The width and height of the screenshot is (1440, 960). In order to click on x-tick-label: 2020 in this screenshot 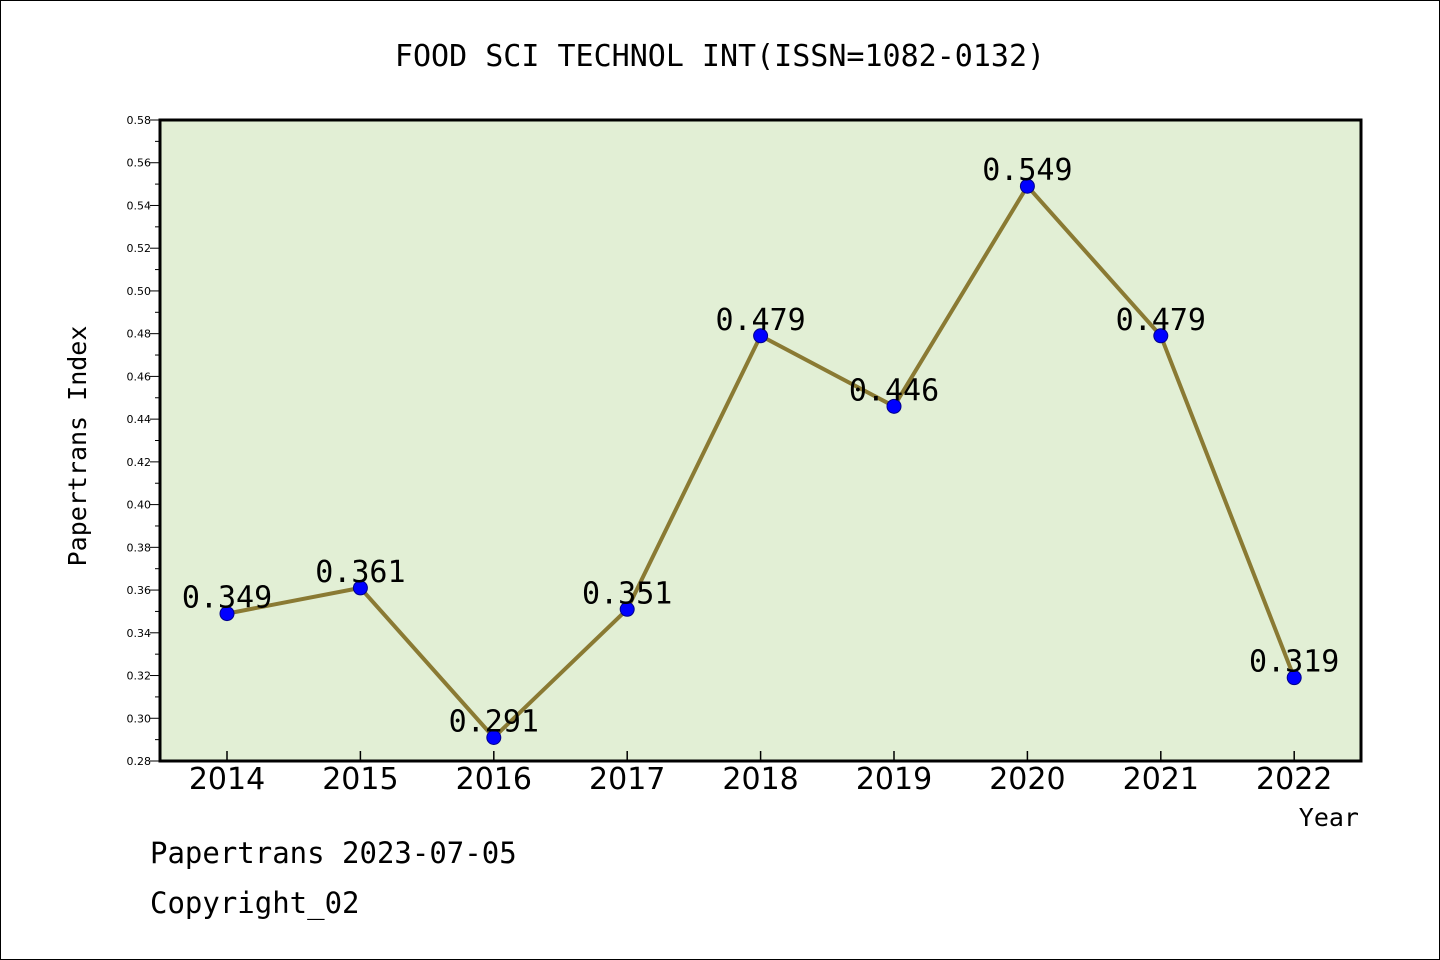, I will do `click(1027, 779)`.